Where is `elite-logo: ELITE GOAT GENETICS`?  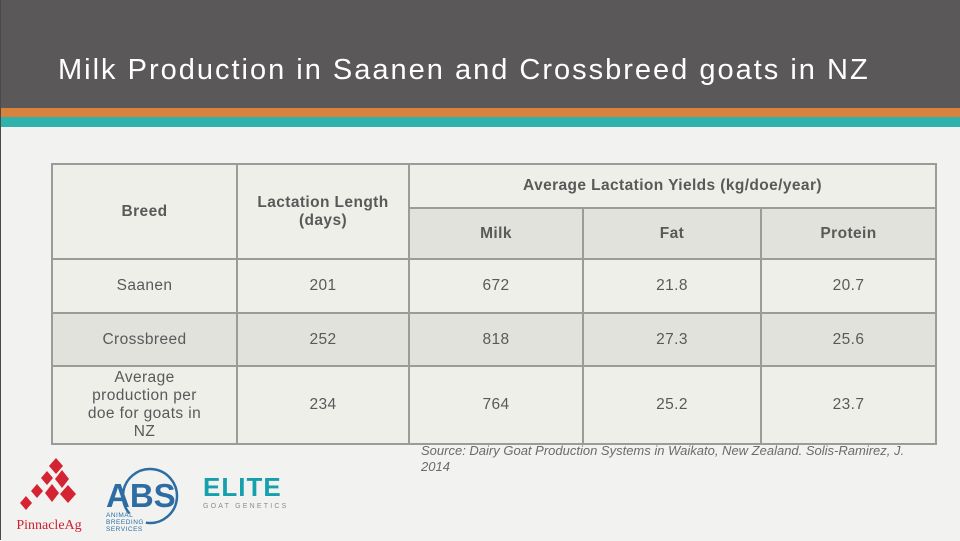
elite-logo: ELITE GOAT GENETICS is located at coordinates (246, 501).